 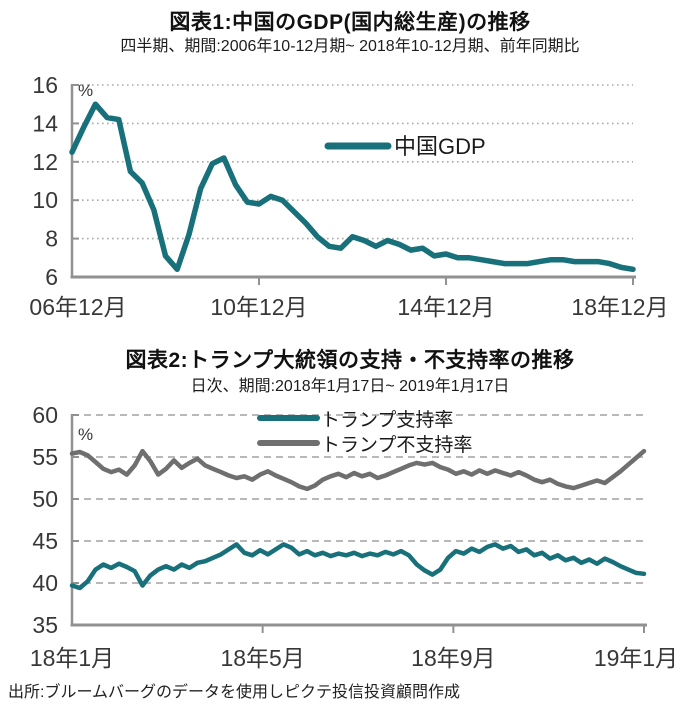 What do you see at coordinates (45, 583) in the screenshot?
I see `y-tick-label: 40` at bounding box center [45, 583].